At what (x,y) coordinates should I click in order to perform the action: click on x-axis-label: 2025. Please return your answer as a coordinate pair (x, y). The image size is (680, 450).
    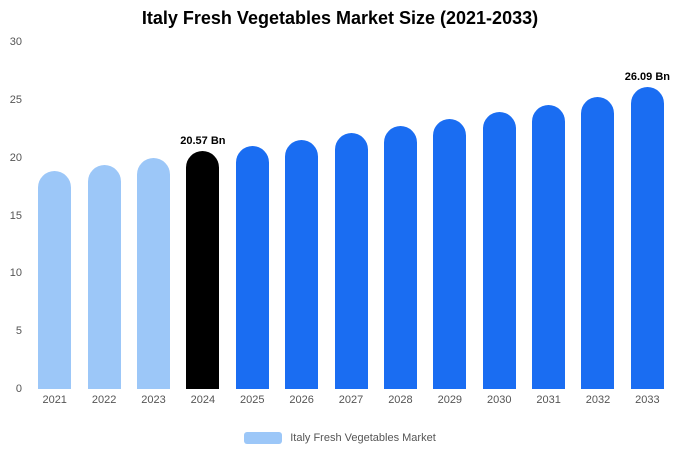
    Looking at the image, I should click on (252, 400).